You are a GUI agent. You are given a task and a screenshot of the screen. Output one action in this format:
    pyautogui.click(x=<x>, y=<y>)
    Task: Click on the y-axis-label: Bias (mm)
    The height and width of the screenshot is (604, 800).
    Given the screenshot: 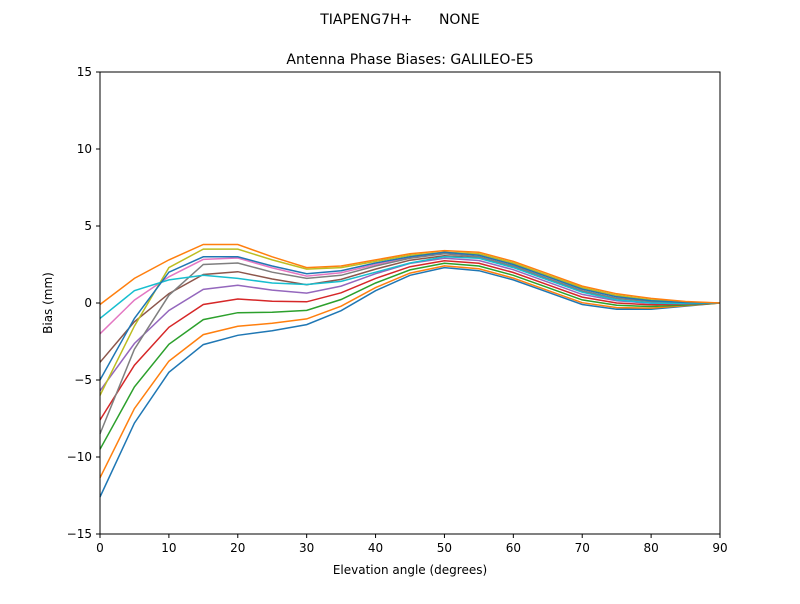 What is the action you would take?
    pyautogui.click(x=48, y=303)
    